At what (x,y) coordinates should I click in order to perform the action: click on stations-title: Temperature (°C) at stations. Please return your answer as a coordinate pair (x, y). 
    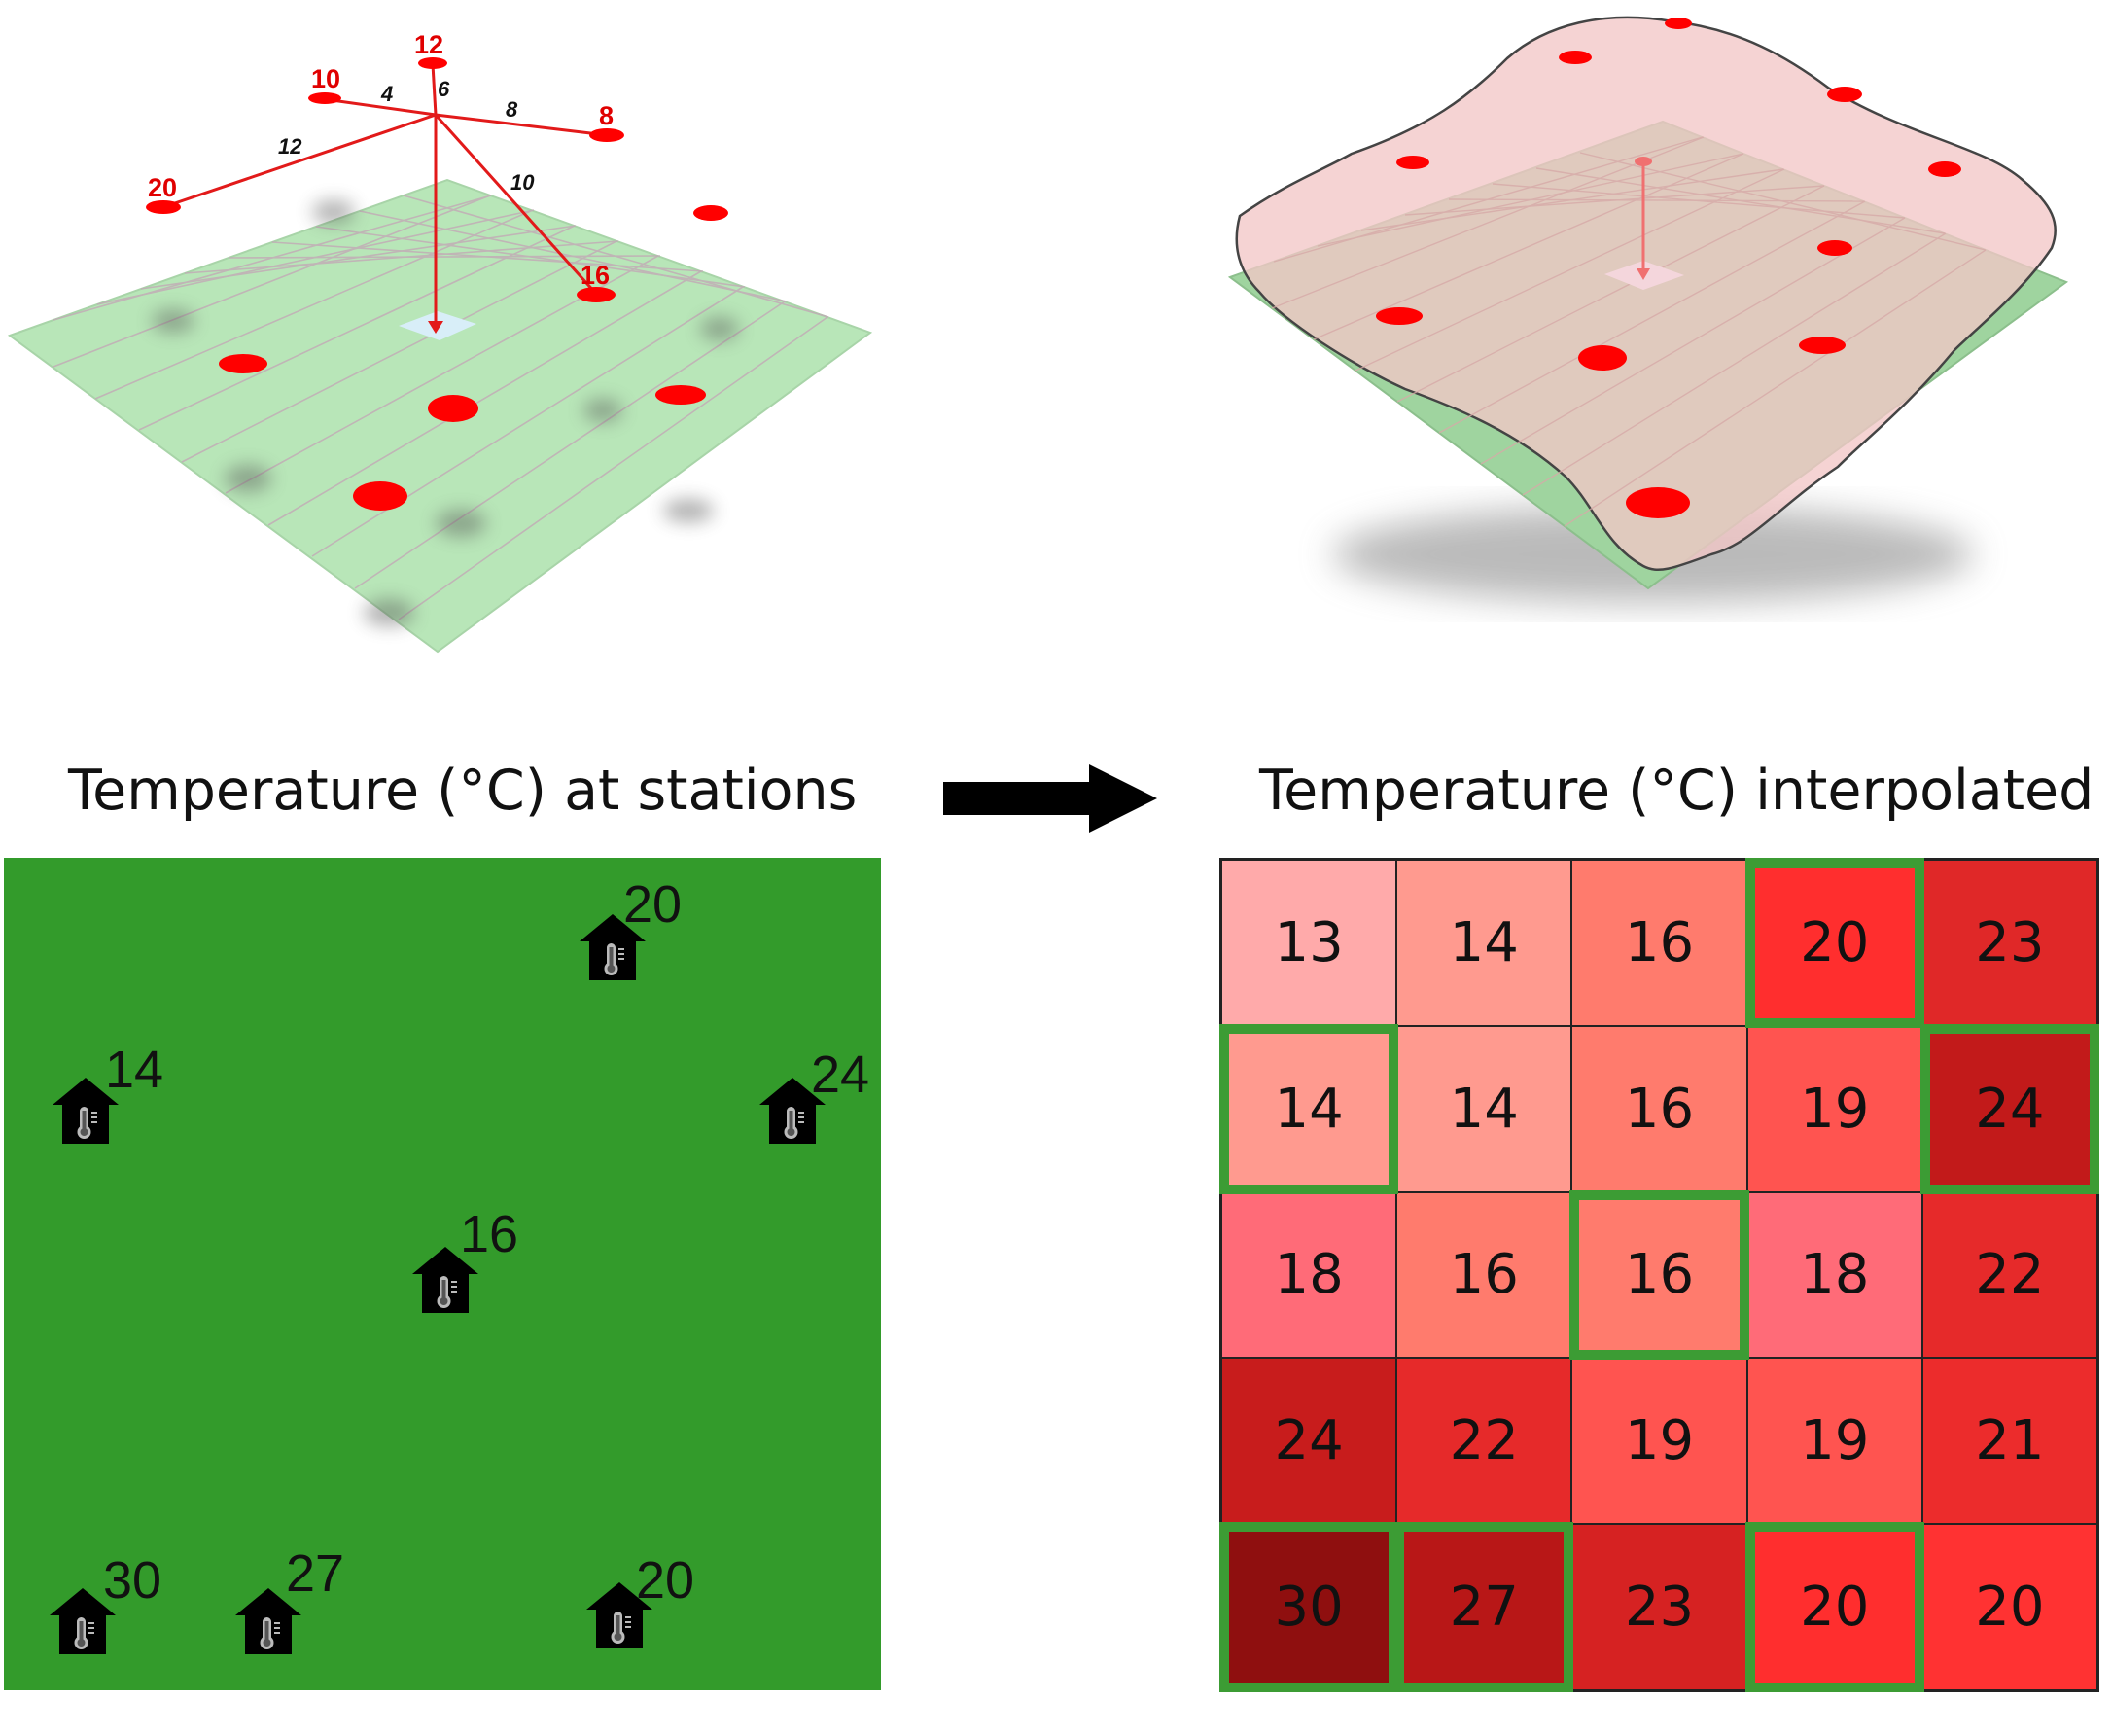
    Looking at the image, I should click on (463, 791).